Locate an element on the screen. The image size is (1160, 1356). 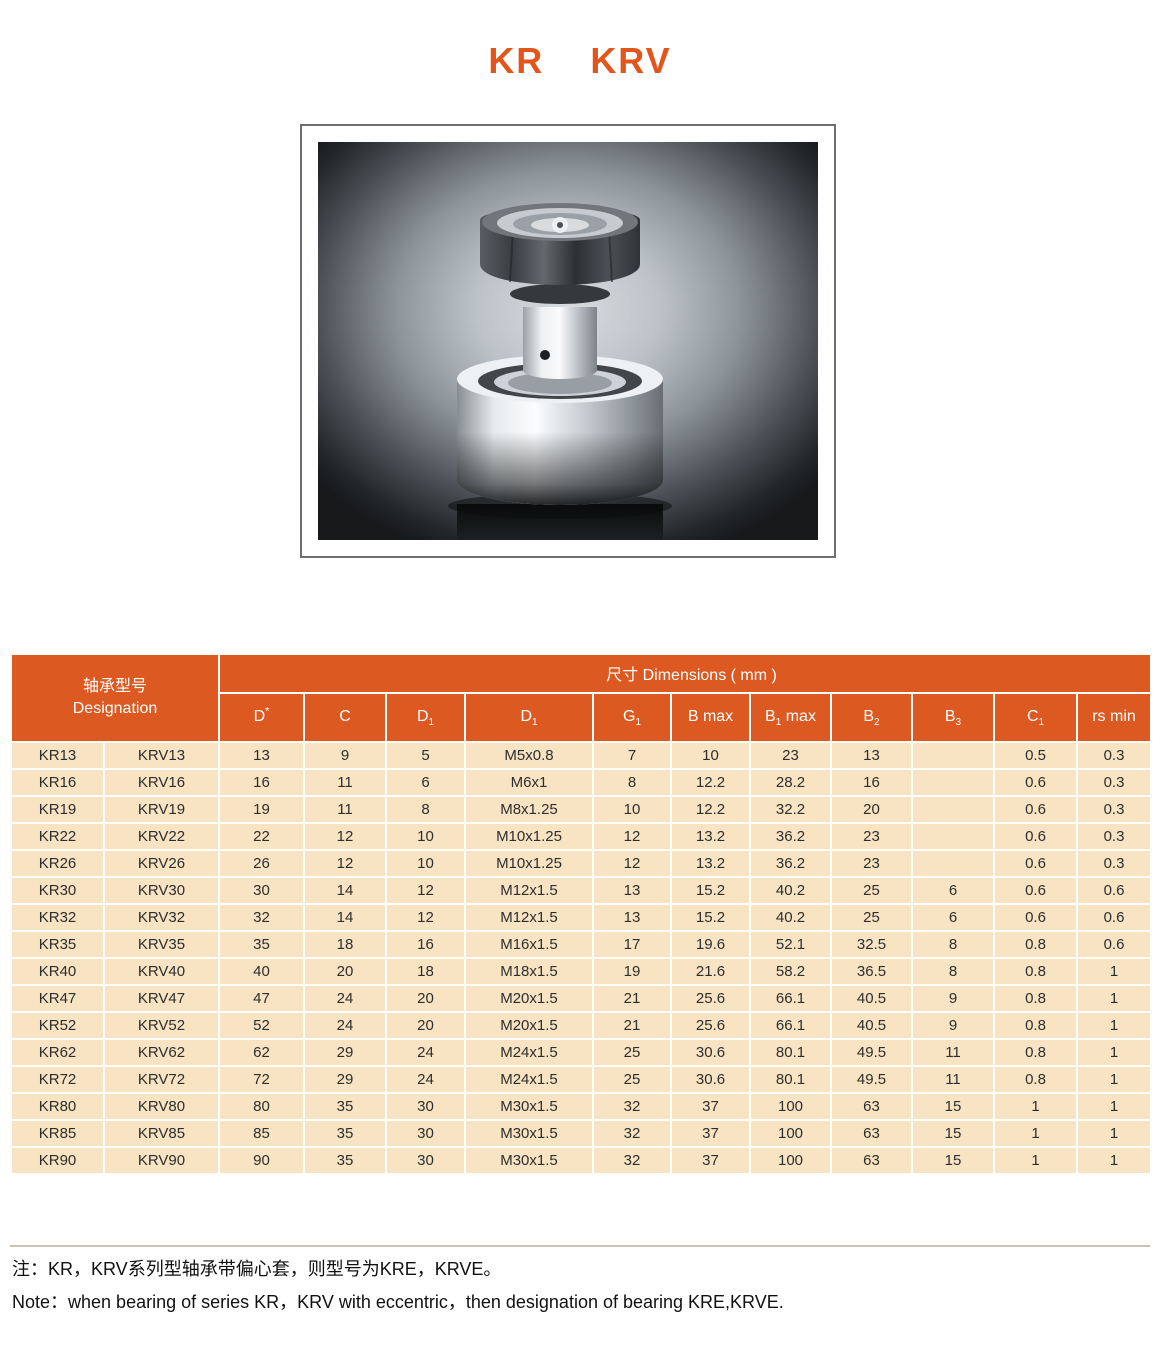
table-cell: 85 is located at coordinates (261, 1133).